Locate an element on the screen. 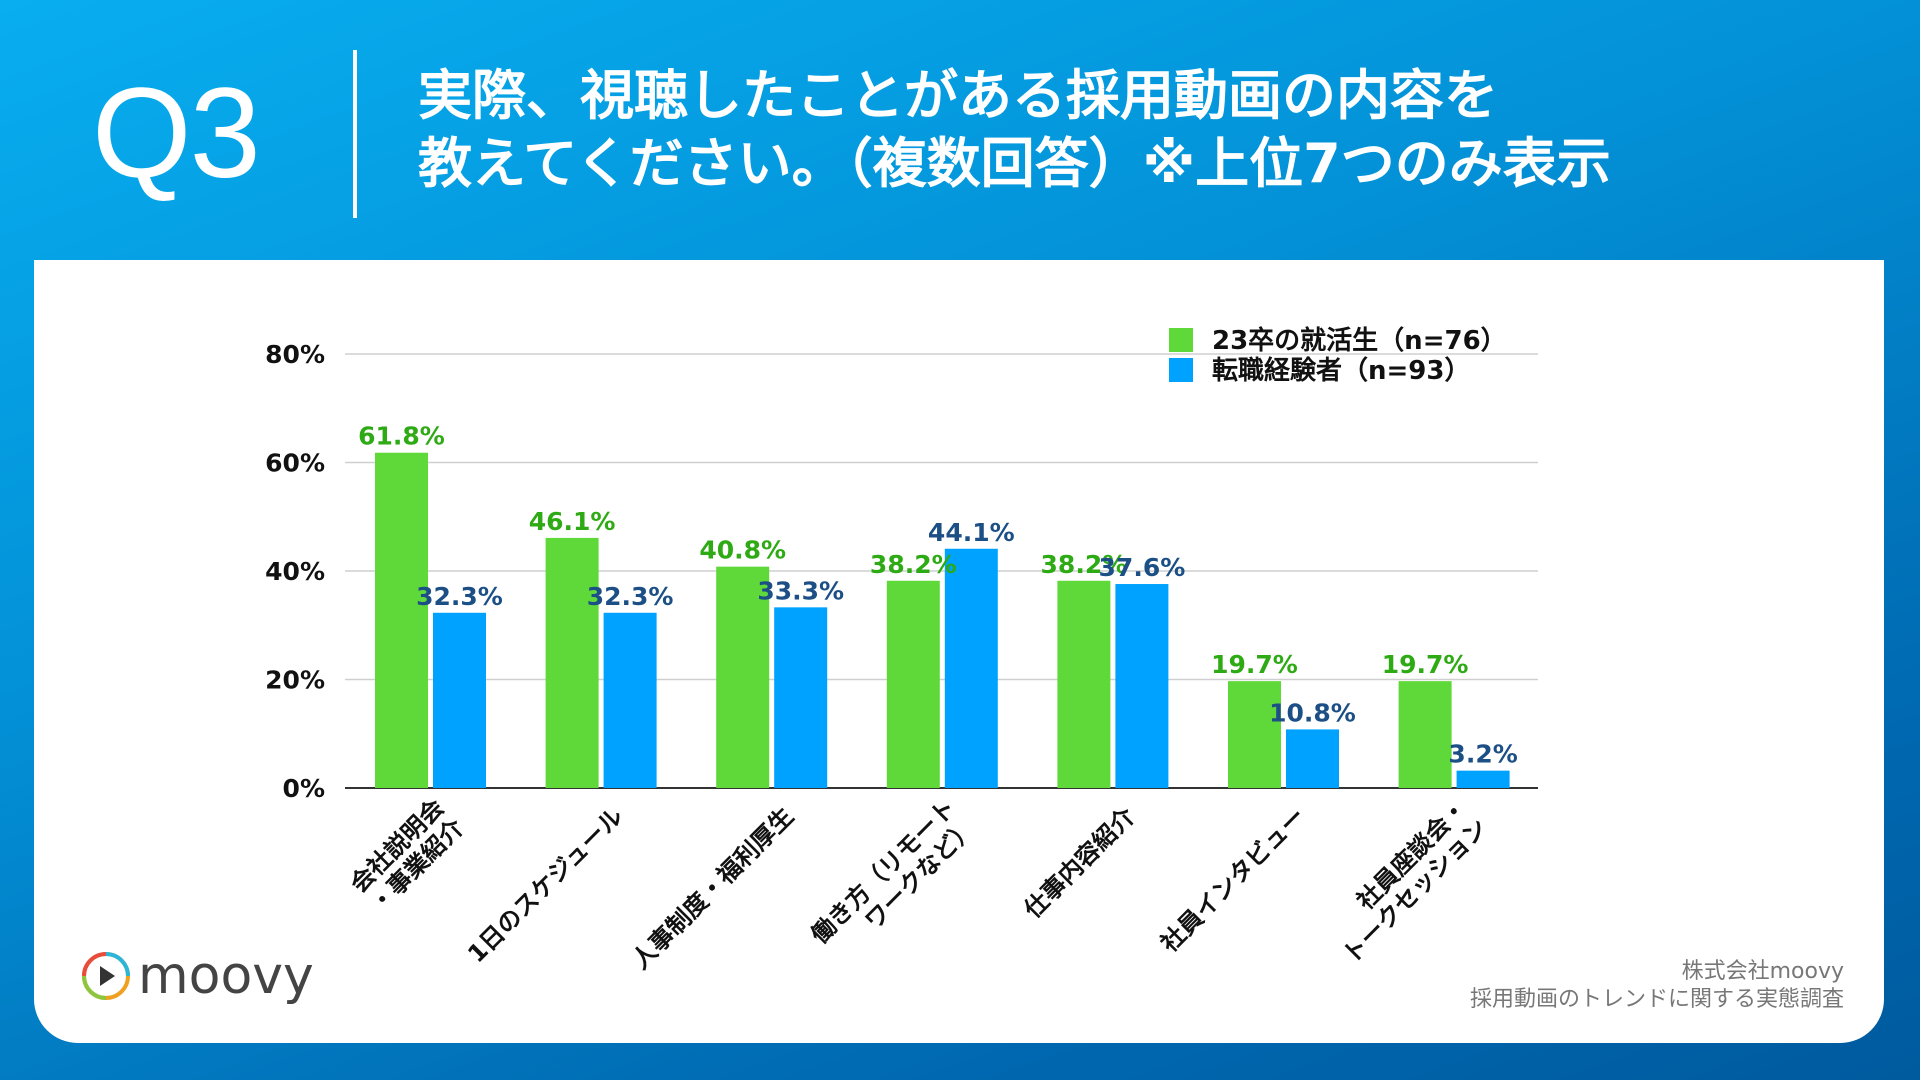 This screenshot has width=1920, height=1080. y-tick-label: 40% is located at coordinates (295, 571).